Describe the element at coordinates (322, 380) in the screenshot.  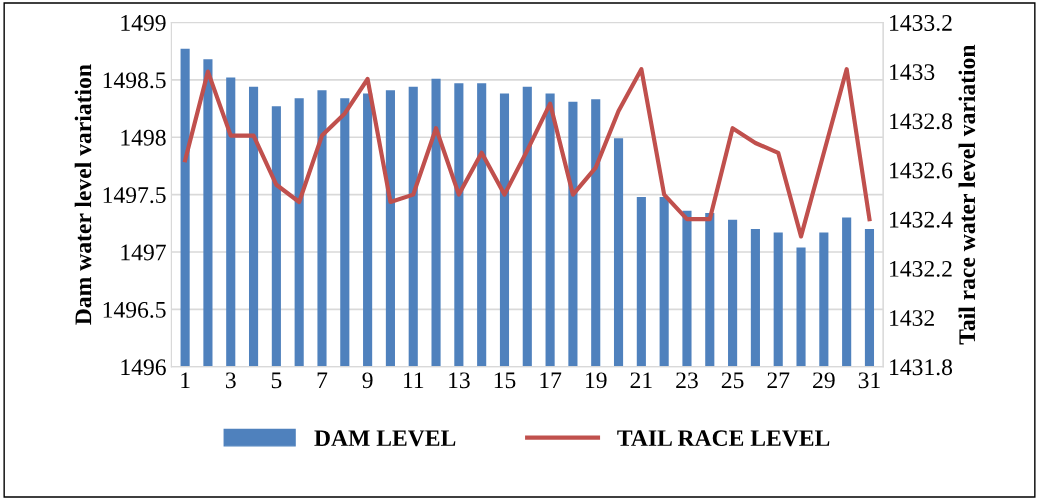
I see `x-tick-label: 7` at that location.